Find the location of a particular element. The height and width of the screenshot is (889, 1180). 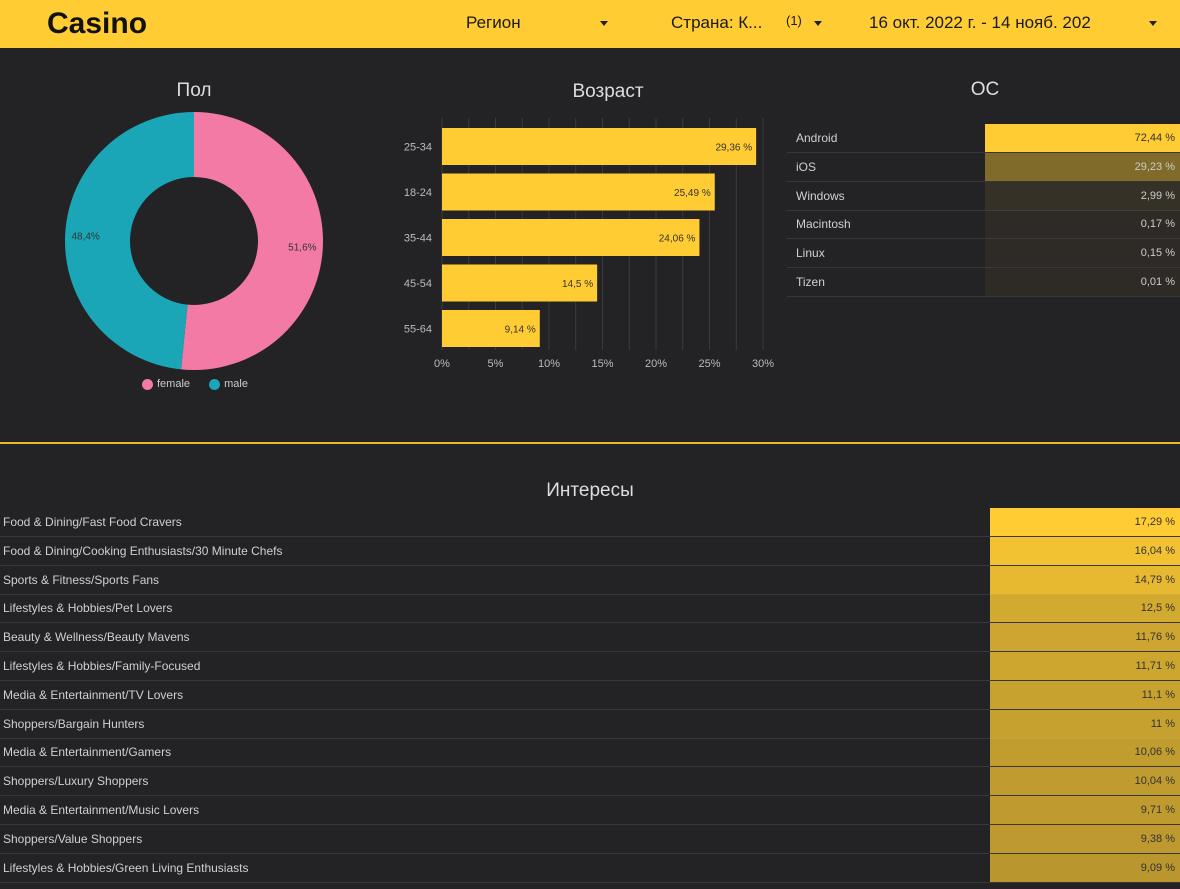

table-row: Lifestyles & Hobbies/Pet Lovers 12,5 % is located at coordinates (590, 609).